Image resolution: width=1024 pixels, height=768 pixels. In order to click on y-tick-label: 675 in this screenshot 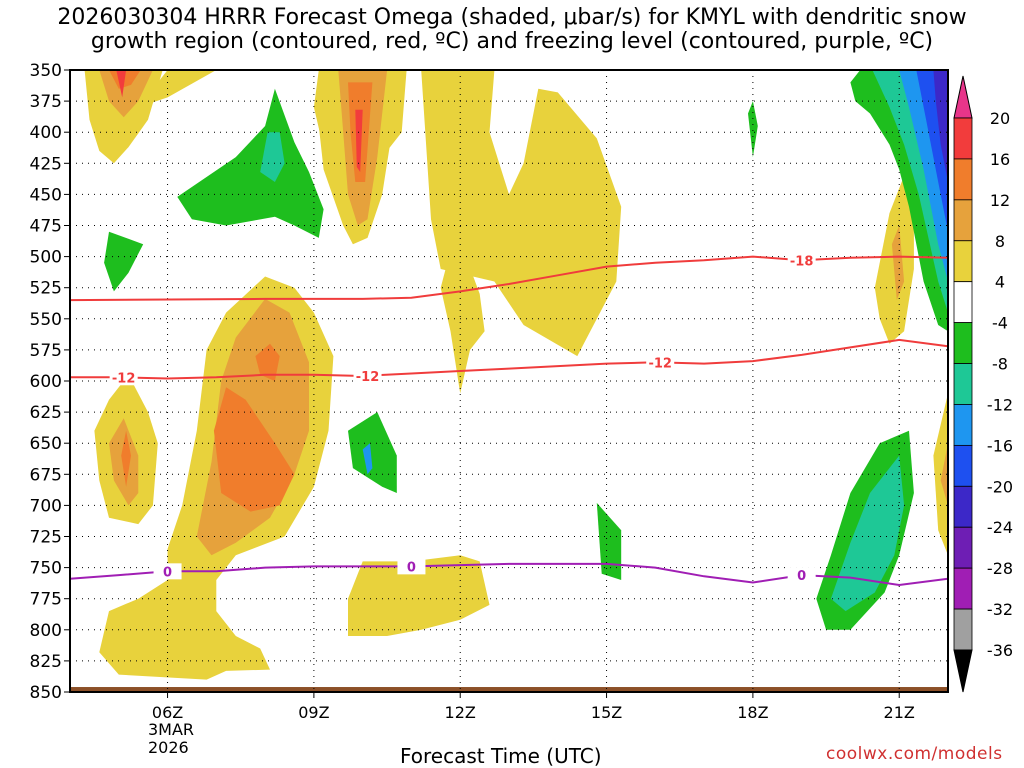, I will do `click(46, 475)`.